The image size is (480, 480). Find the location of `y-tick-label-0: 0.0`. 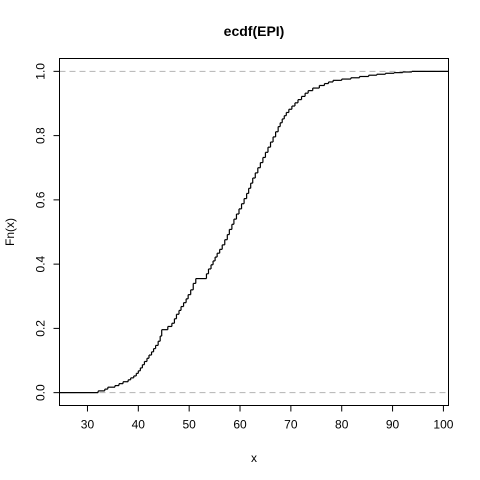

y-tick-label-0: 0.0 is located at coordinates (41, 392).